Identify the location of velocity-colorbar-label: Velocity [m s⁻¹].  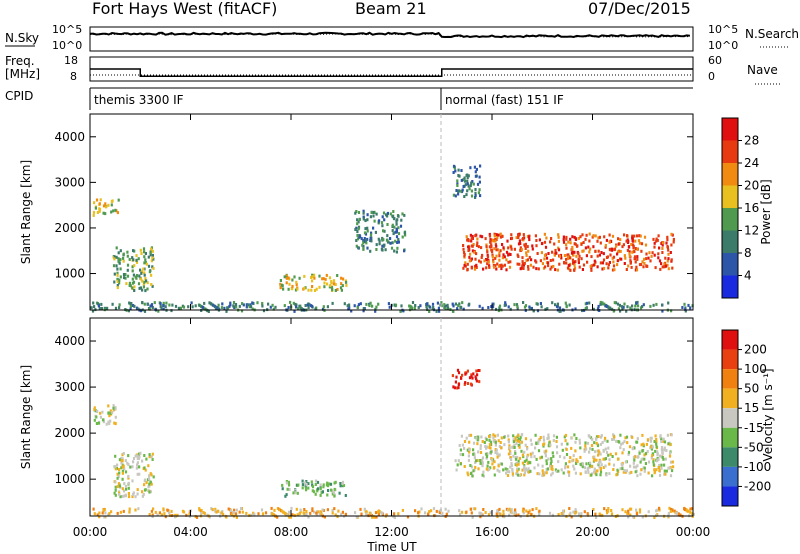
(768, 414).